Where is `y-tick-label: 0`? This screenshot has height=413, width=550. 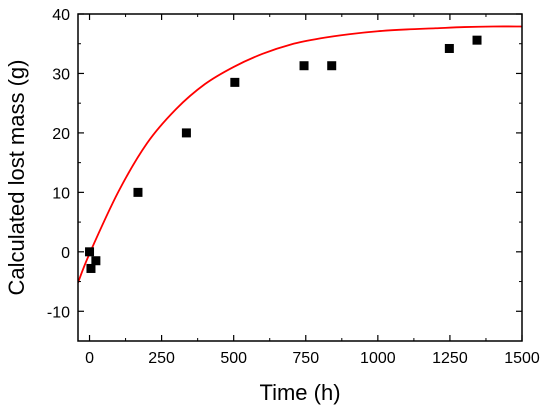
y-tick-label: 0 is located at coordinates (65, 253).